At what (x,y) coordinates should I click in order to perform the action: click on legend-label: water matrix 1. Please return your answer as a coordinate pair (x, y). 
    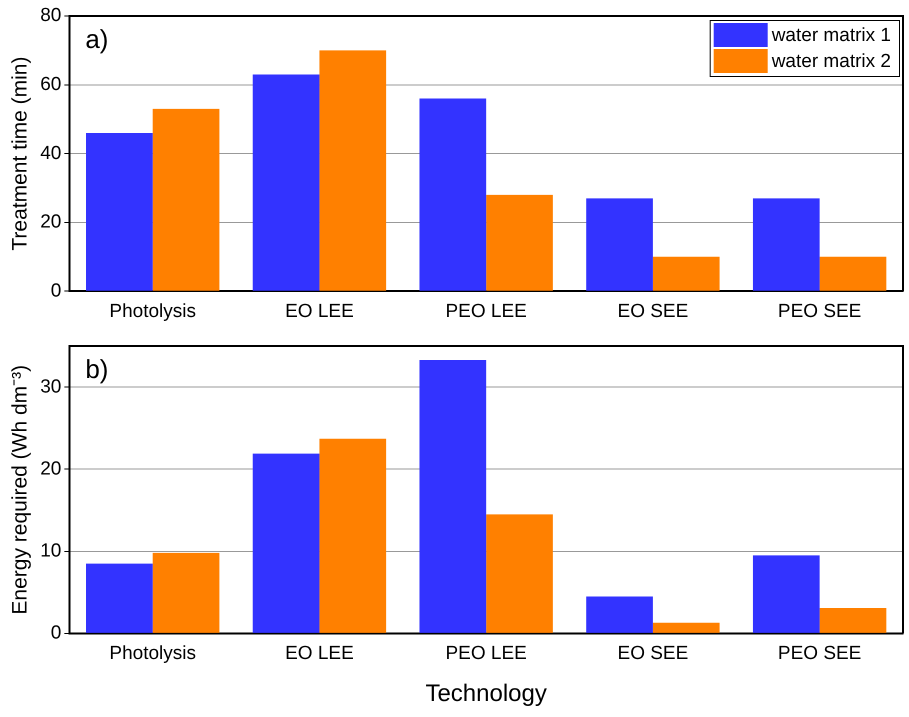
    Looking at the image, I should click on (831, 35).